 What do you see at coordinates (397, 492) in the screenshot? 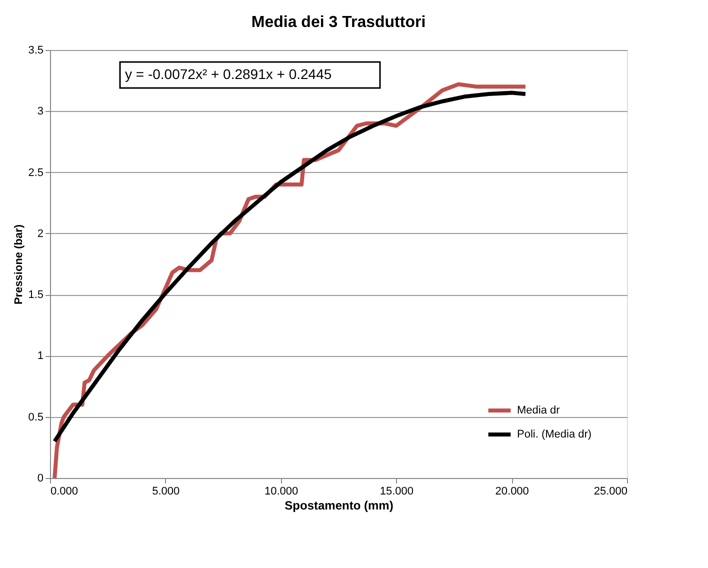
I see `x-tick-label: 15.000` at bounding box center [397, 492].